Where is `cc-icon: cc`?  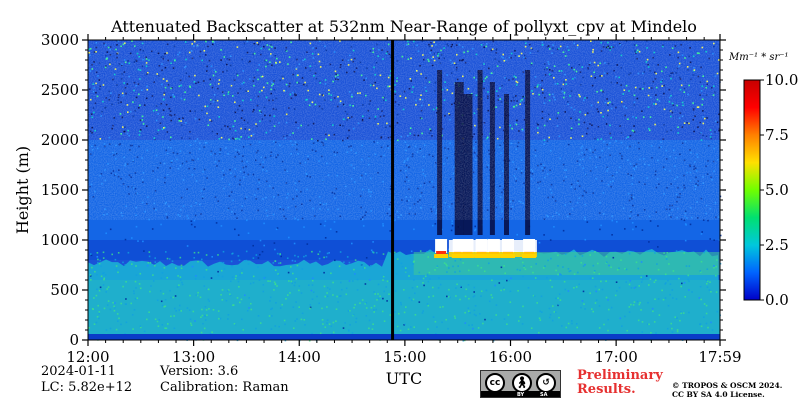 cc-icon: cc is located at coordinates (495, 383).